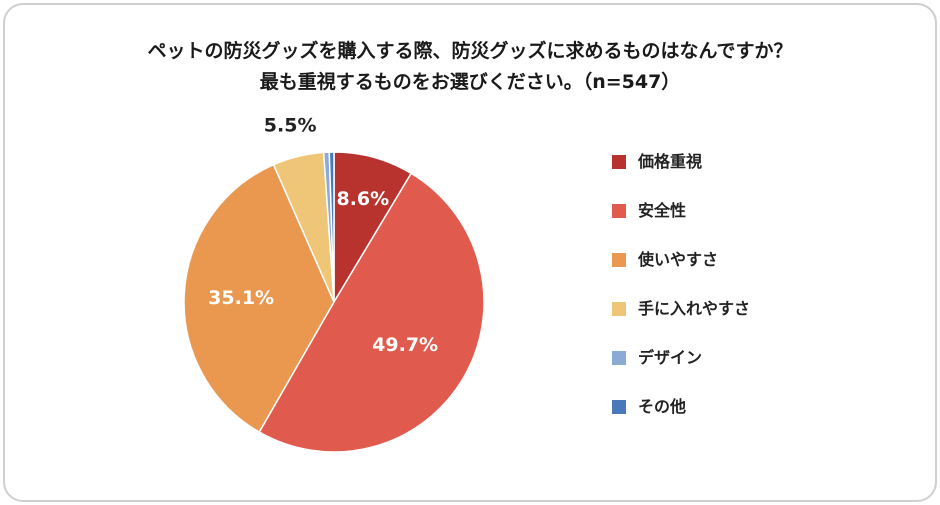  What do you see at coordinates (662, 210) in the screenshot?
I see `legend-label: 安全性` at bounding box center [662, 210].